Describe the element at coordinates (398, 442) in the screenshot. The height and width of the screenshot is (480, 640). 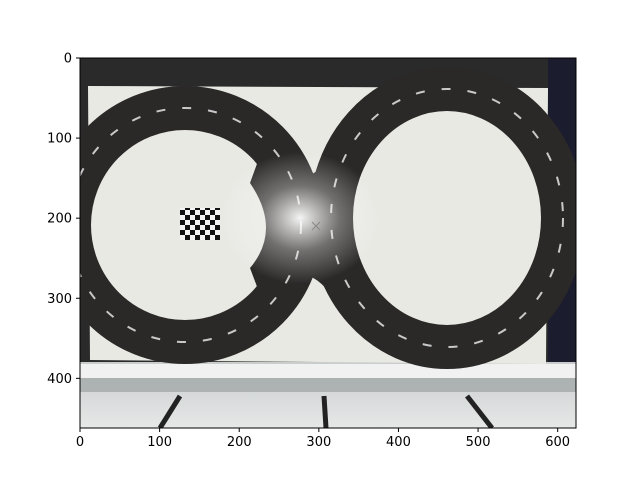
I see `x-tick-label: 400` at that location.